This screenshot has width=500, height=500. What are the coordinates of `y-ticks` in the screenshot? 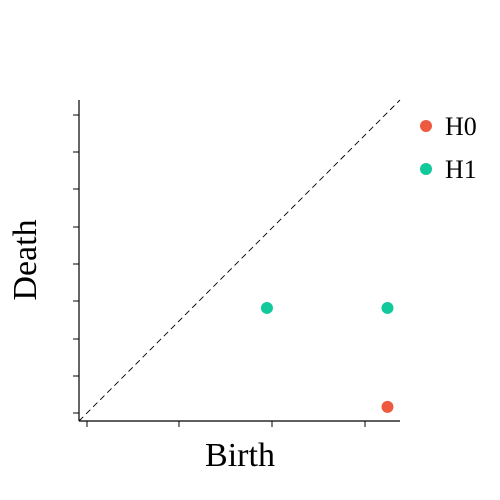 It's located at (76, 264).